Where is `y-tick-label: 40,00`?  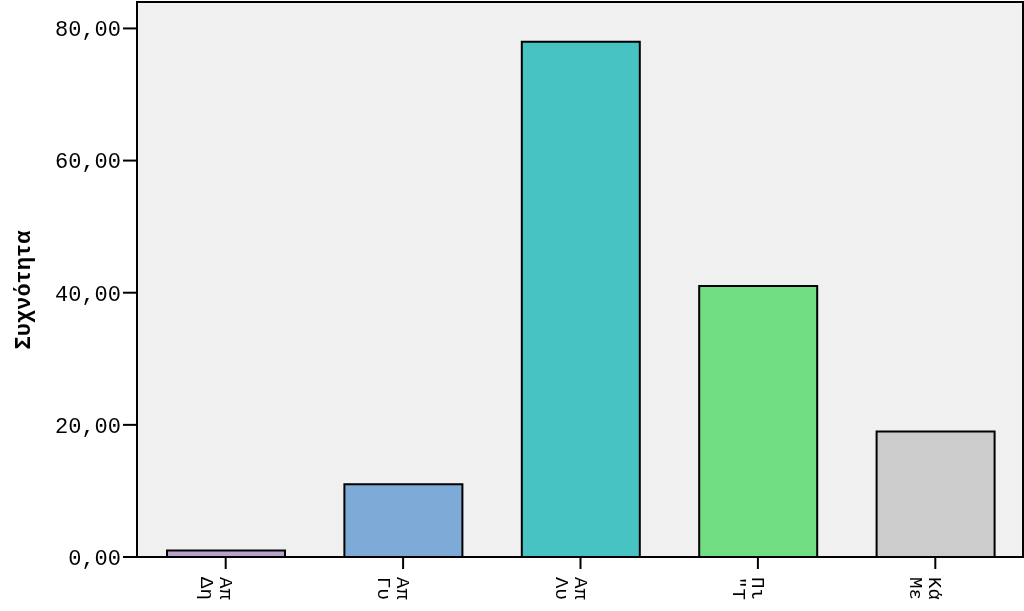
y-tick-label: 40,00 is located at coordinates (87, 295).